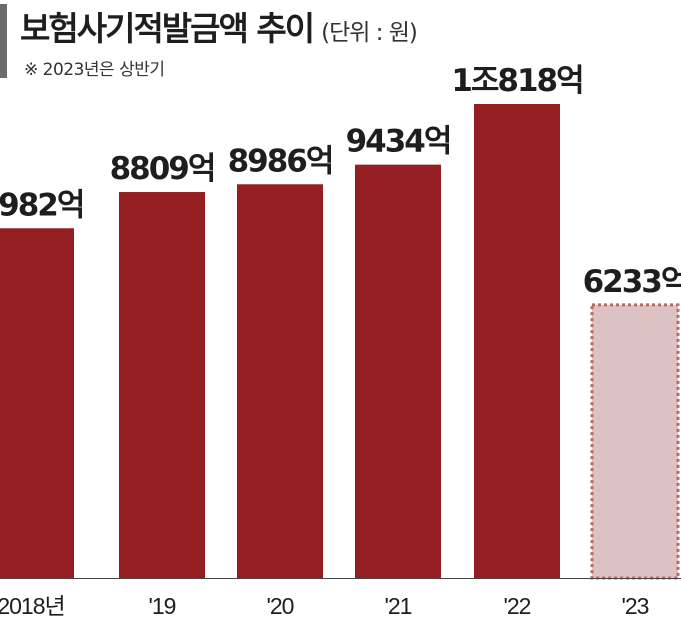  Describe the element at coordinates (517, 606) in the screenshot. I see `x-tick-label-4: '22` at that location.